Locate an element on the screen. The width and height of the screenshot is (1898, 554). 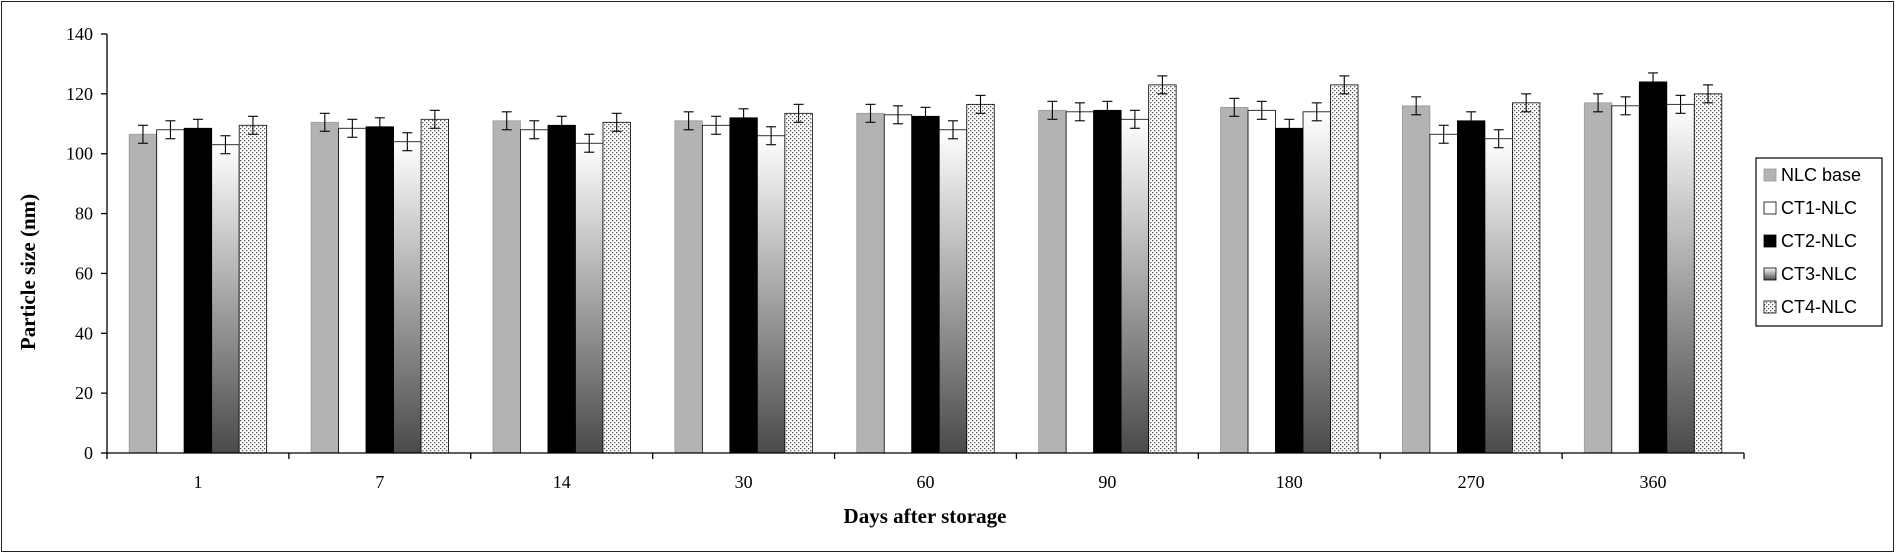
y-tick-label: 40 is located at coordinates (84, 333).